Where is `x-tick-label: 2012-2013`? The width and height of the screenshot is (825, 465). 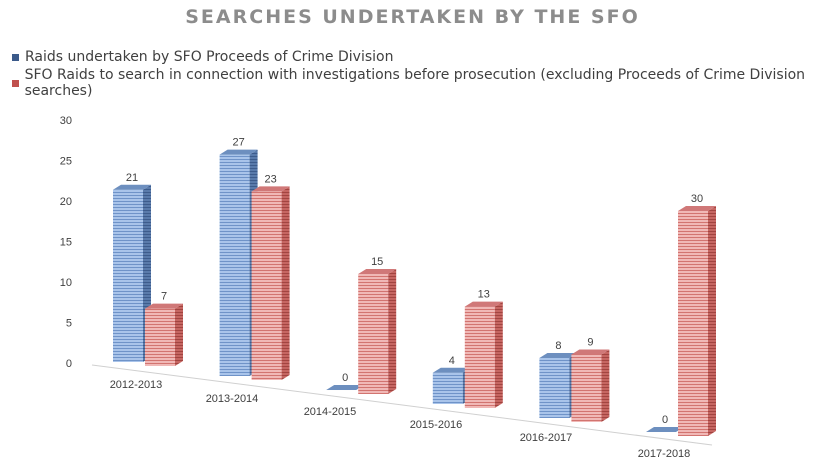 x-tick-label: 2012-2013 is located at coordinates (136, 385).